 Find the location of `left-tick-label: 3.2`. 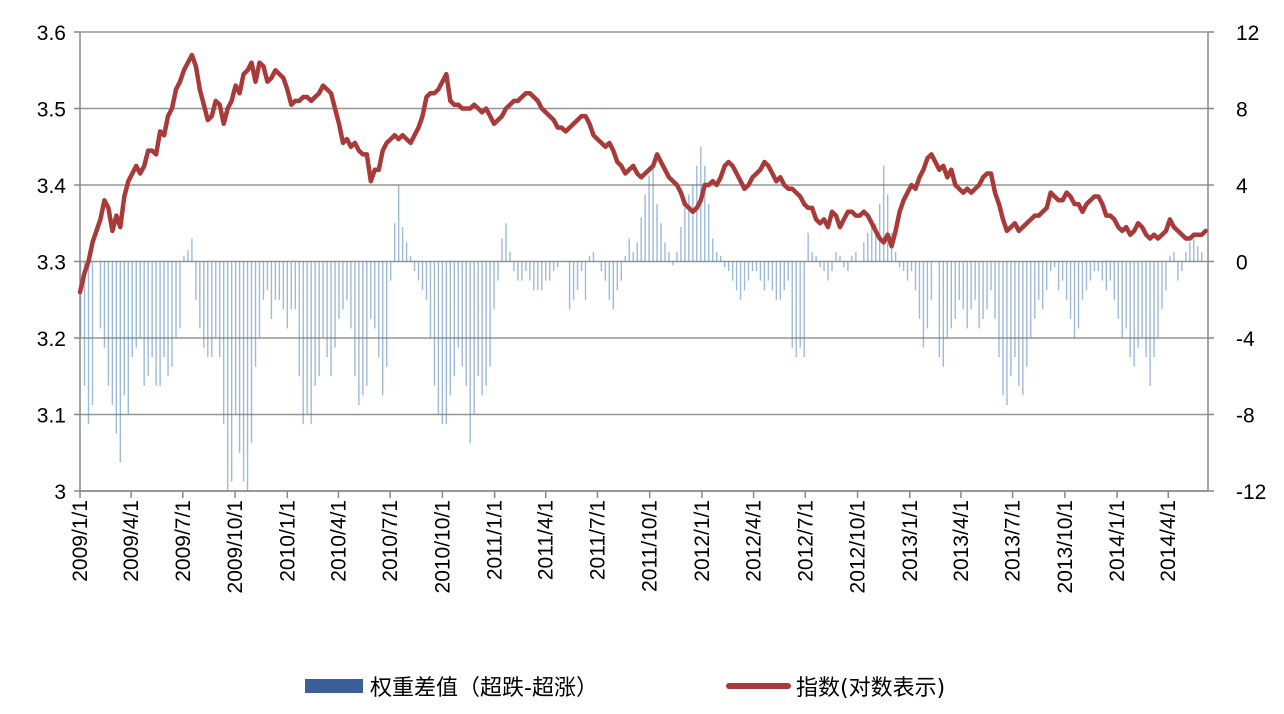

left-tick-label: 3.2 is located at coordinates (51, 339).